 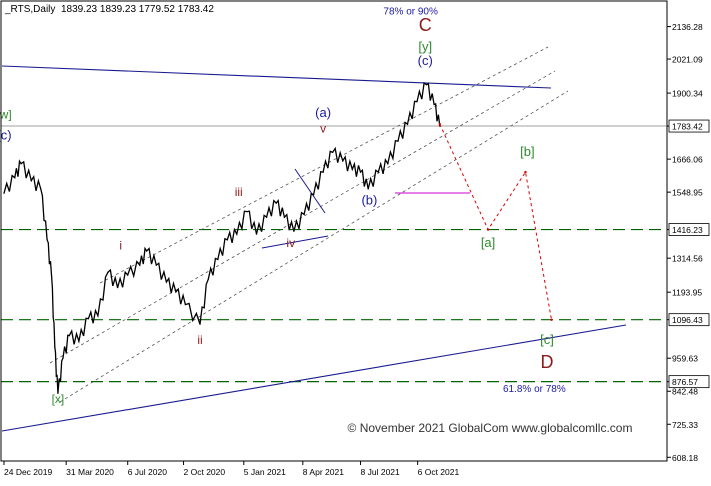 What do you see at coordinates (265, 472) in the screenshot?
I see `x-tick-label: 5 Jan 2021` at bounding box center [265, 472].